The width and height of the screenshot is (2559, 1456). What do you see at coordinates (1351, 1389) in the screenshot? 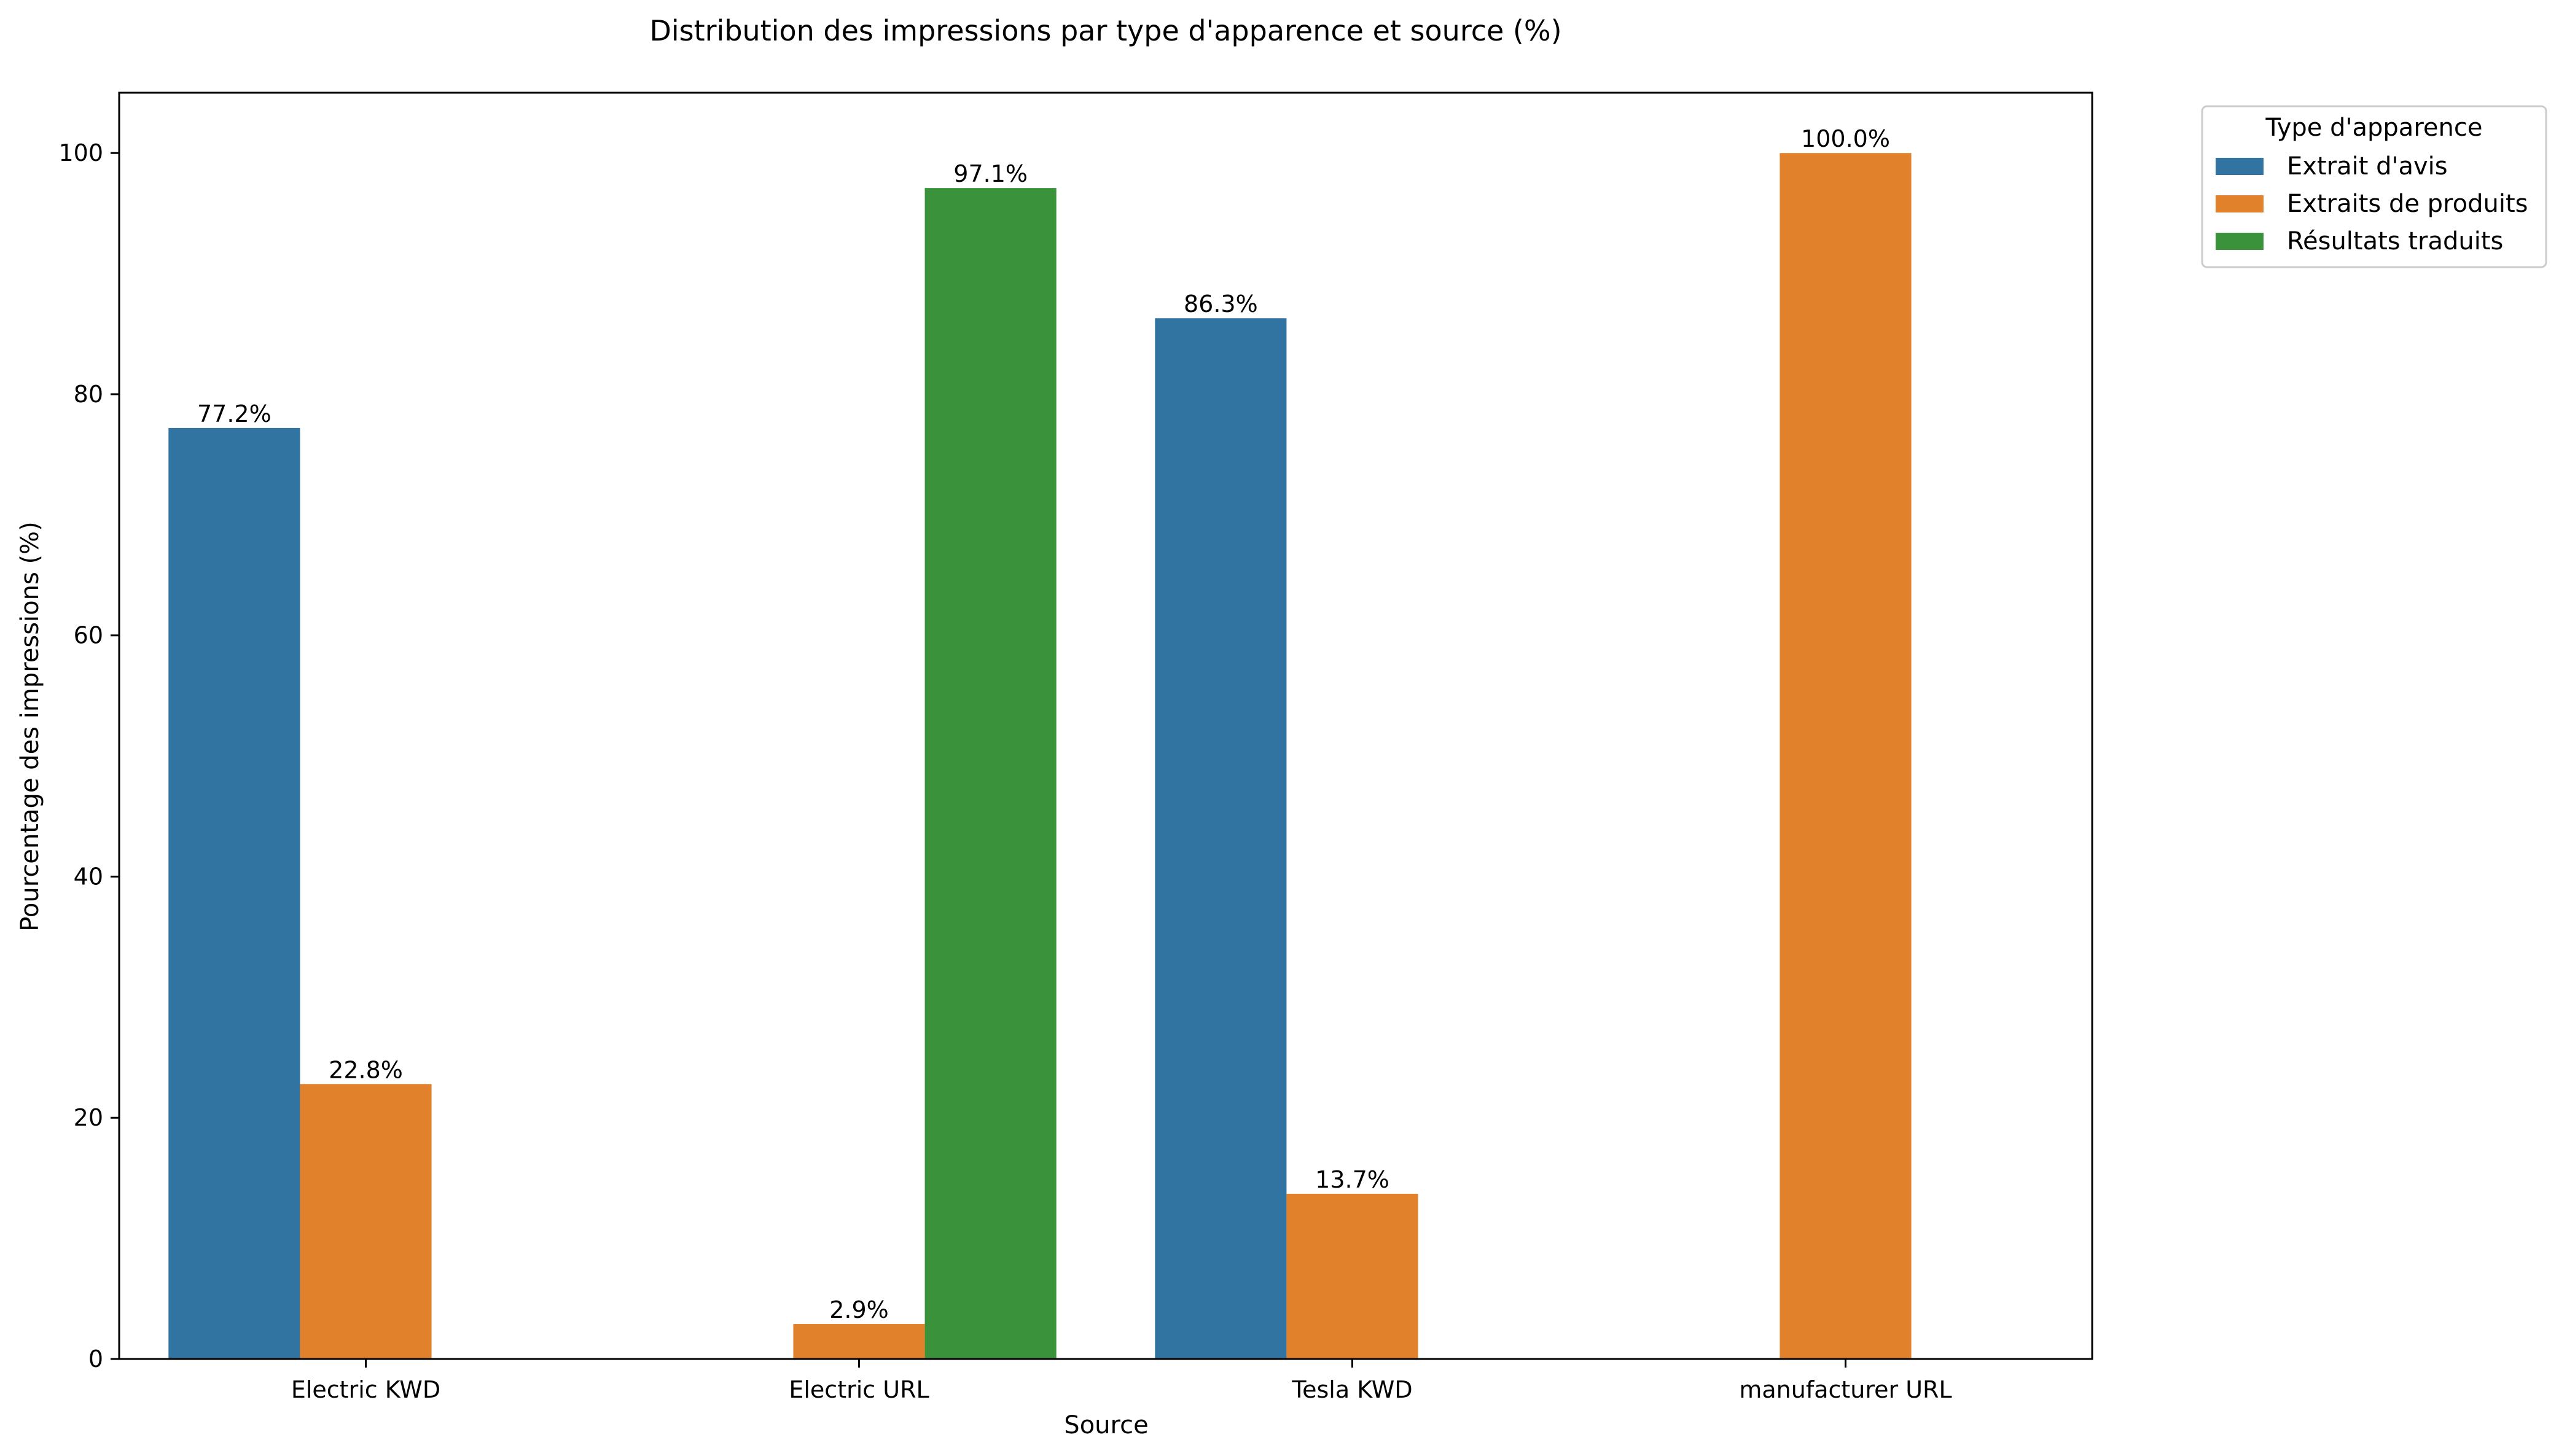
I see `x-tick-label: Tesla KWD` at bounding box center [1351, 1389].